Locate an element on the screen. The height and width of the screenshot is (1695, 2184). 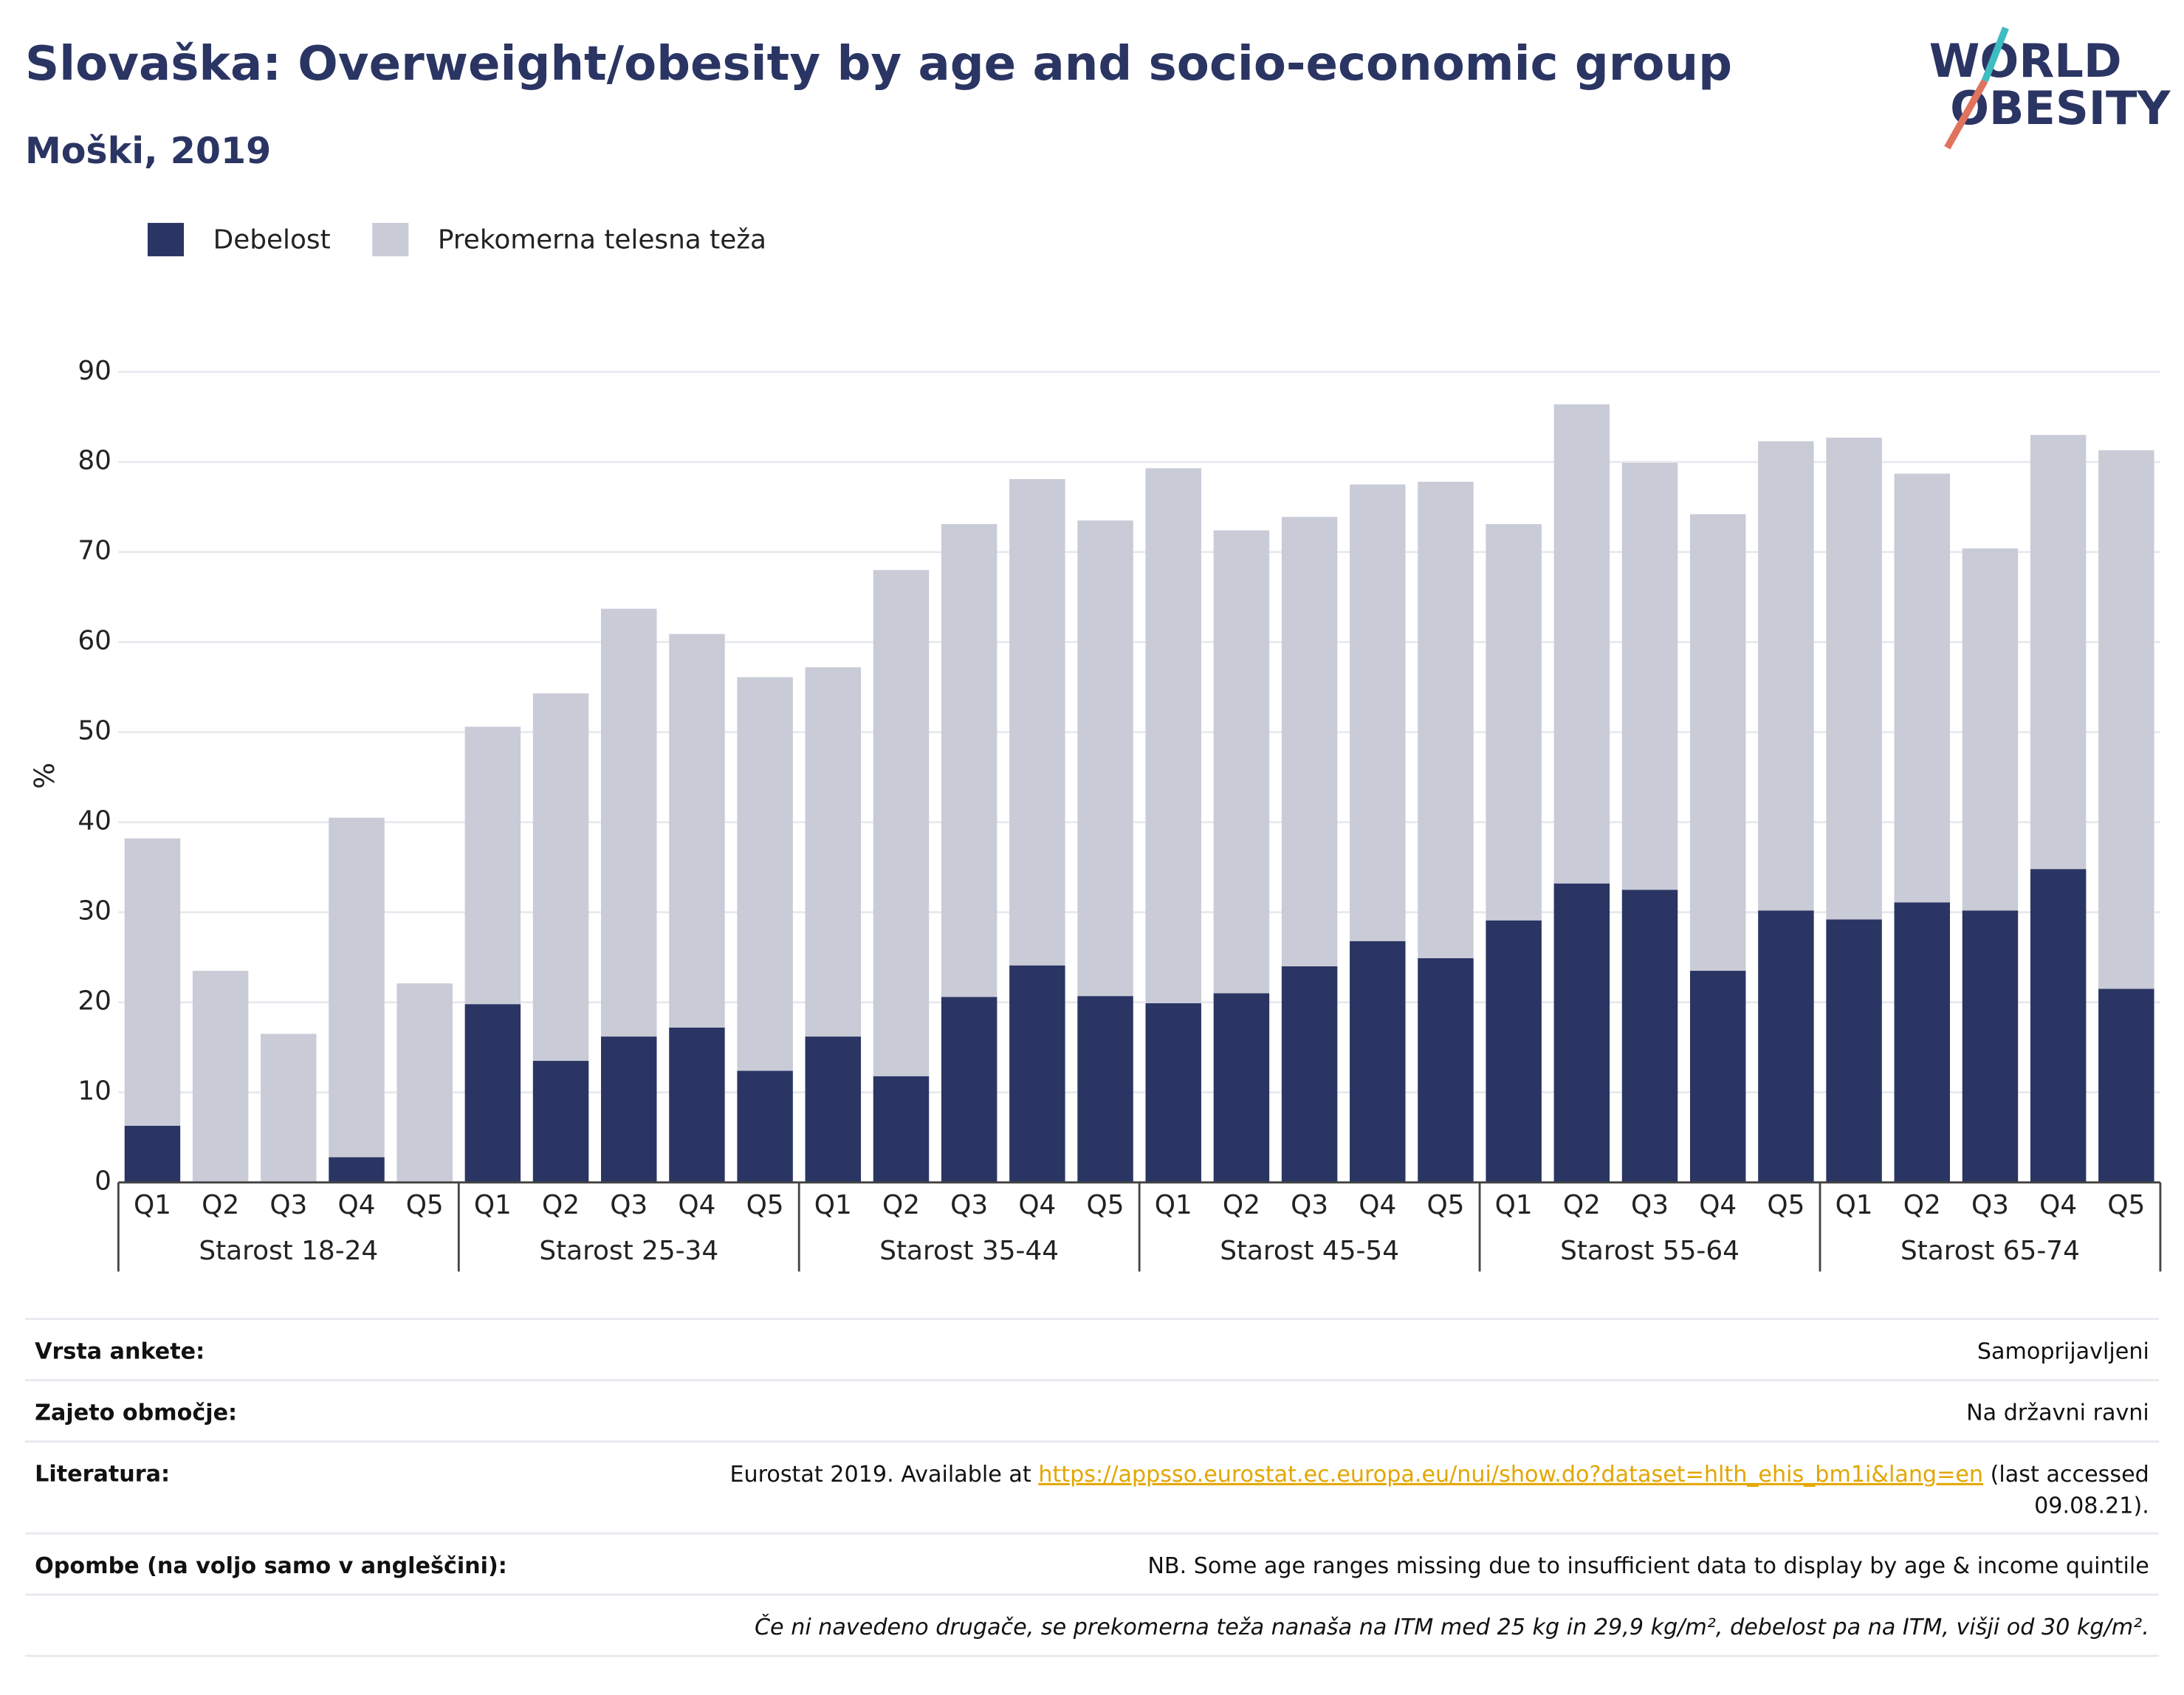
row-value: Na državni ravni is located at coordinates (2058, 1413).